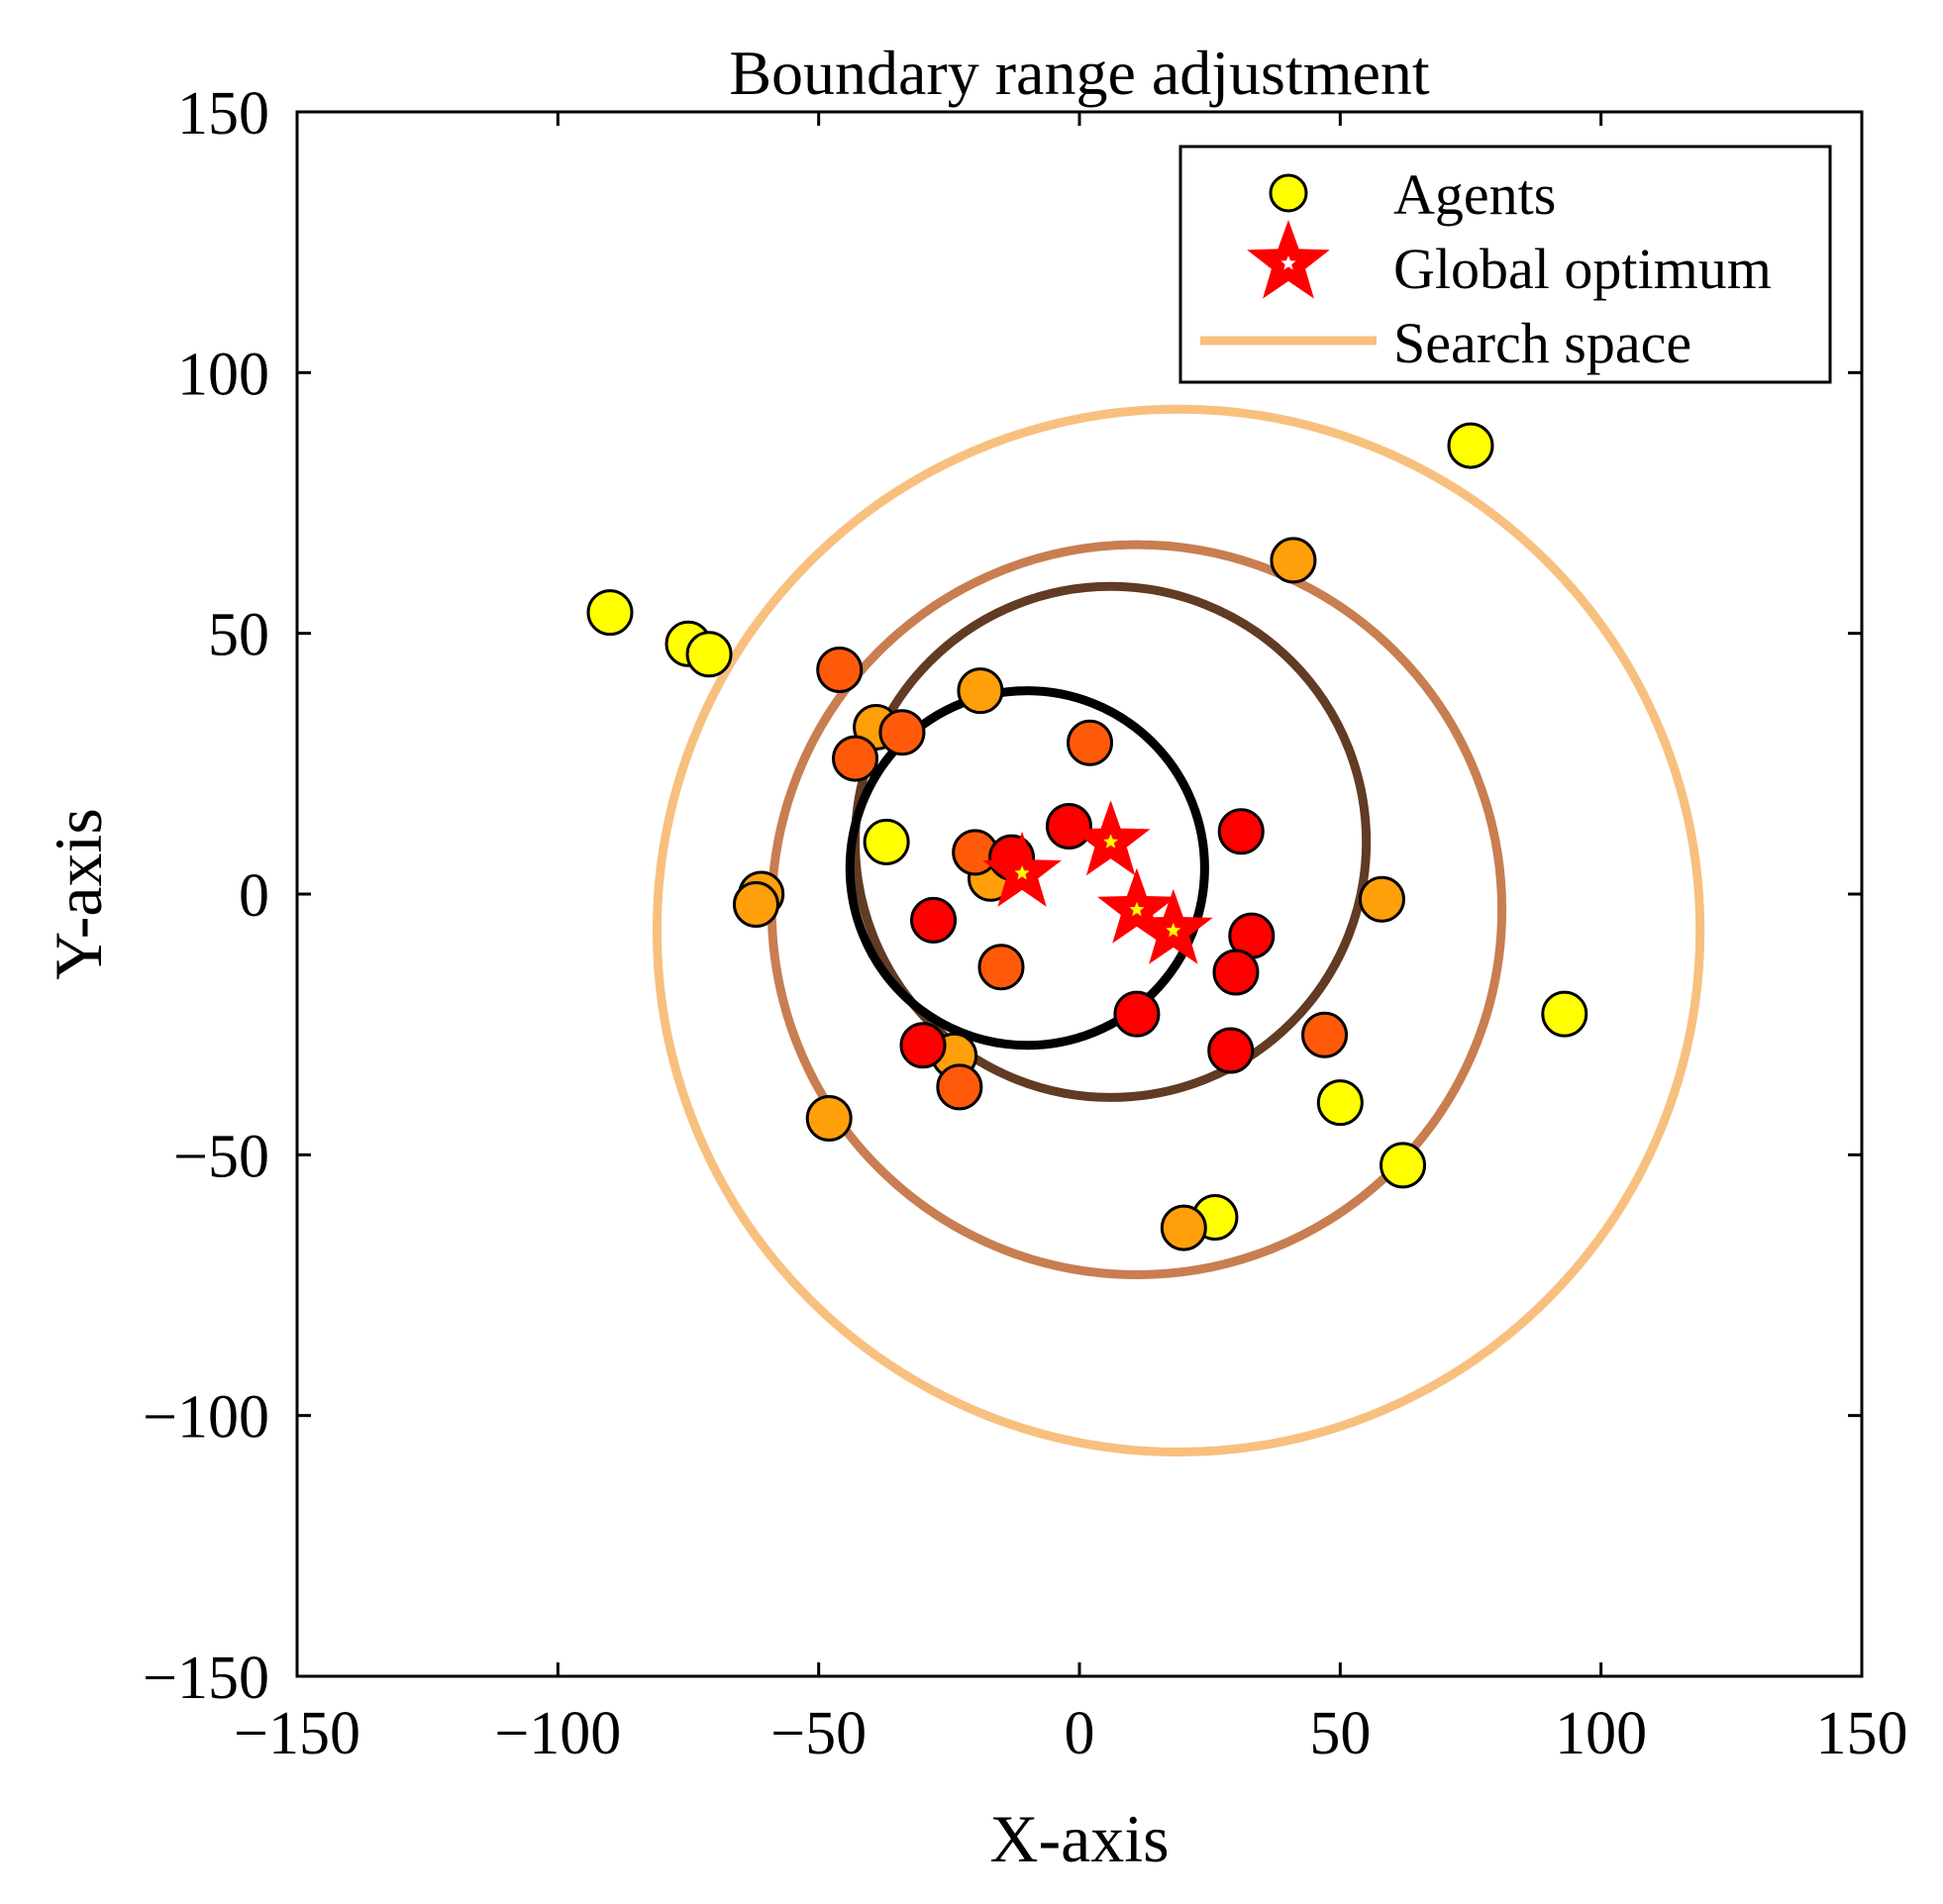 The width and height of the screenshot is (1943, 1904). What do you see at coordinates (206, 1678) in the screenshot?
I see `y-tick-label: −150` at bounding box center [206, 1678].